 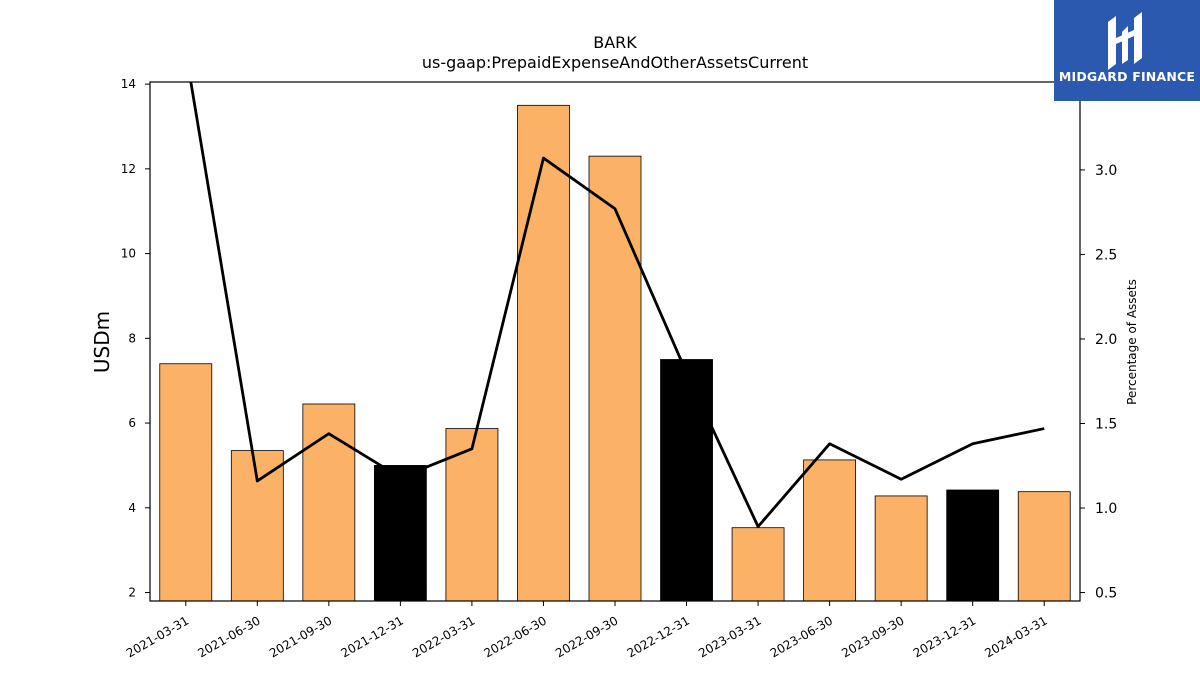 I want to click on x-tick-label-2022-12-31: 2022-12-31, so click(x=658, y=636).